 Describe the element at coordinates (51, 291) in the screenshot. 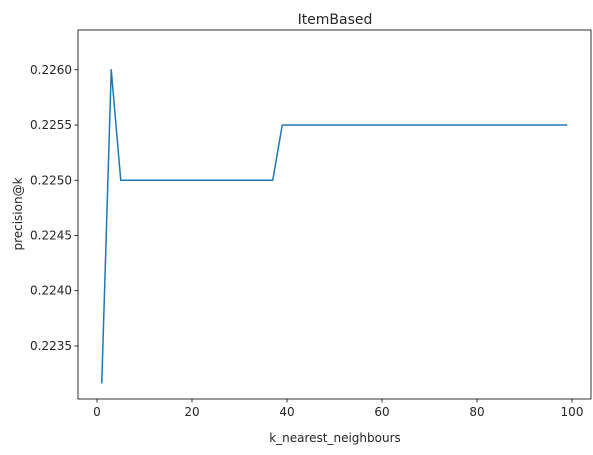

I see `y-tick-label: 0.2240` at that location.